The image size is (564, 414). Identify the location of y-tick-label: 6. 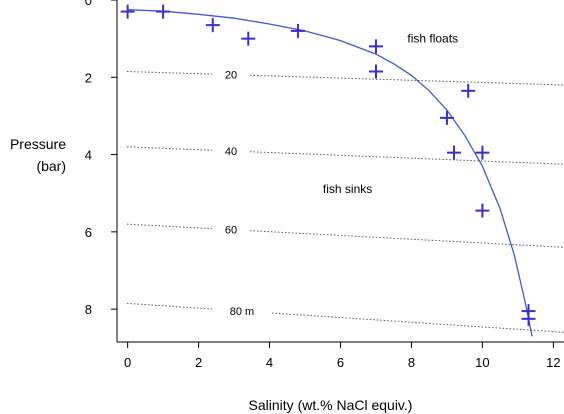
(88, 232).